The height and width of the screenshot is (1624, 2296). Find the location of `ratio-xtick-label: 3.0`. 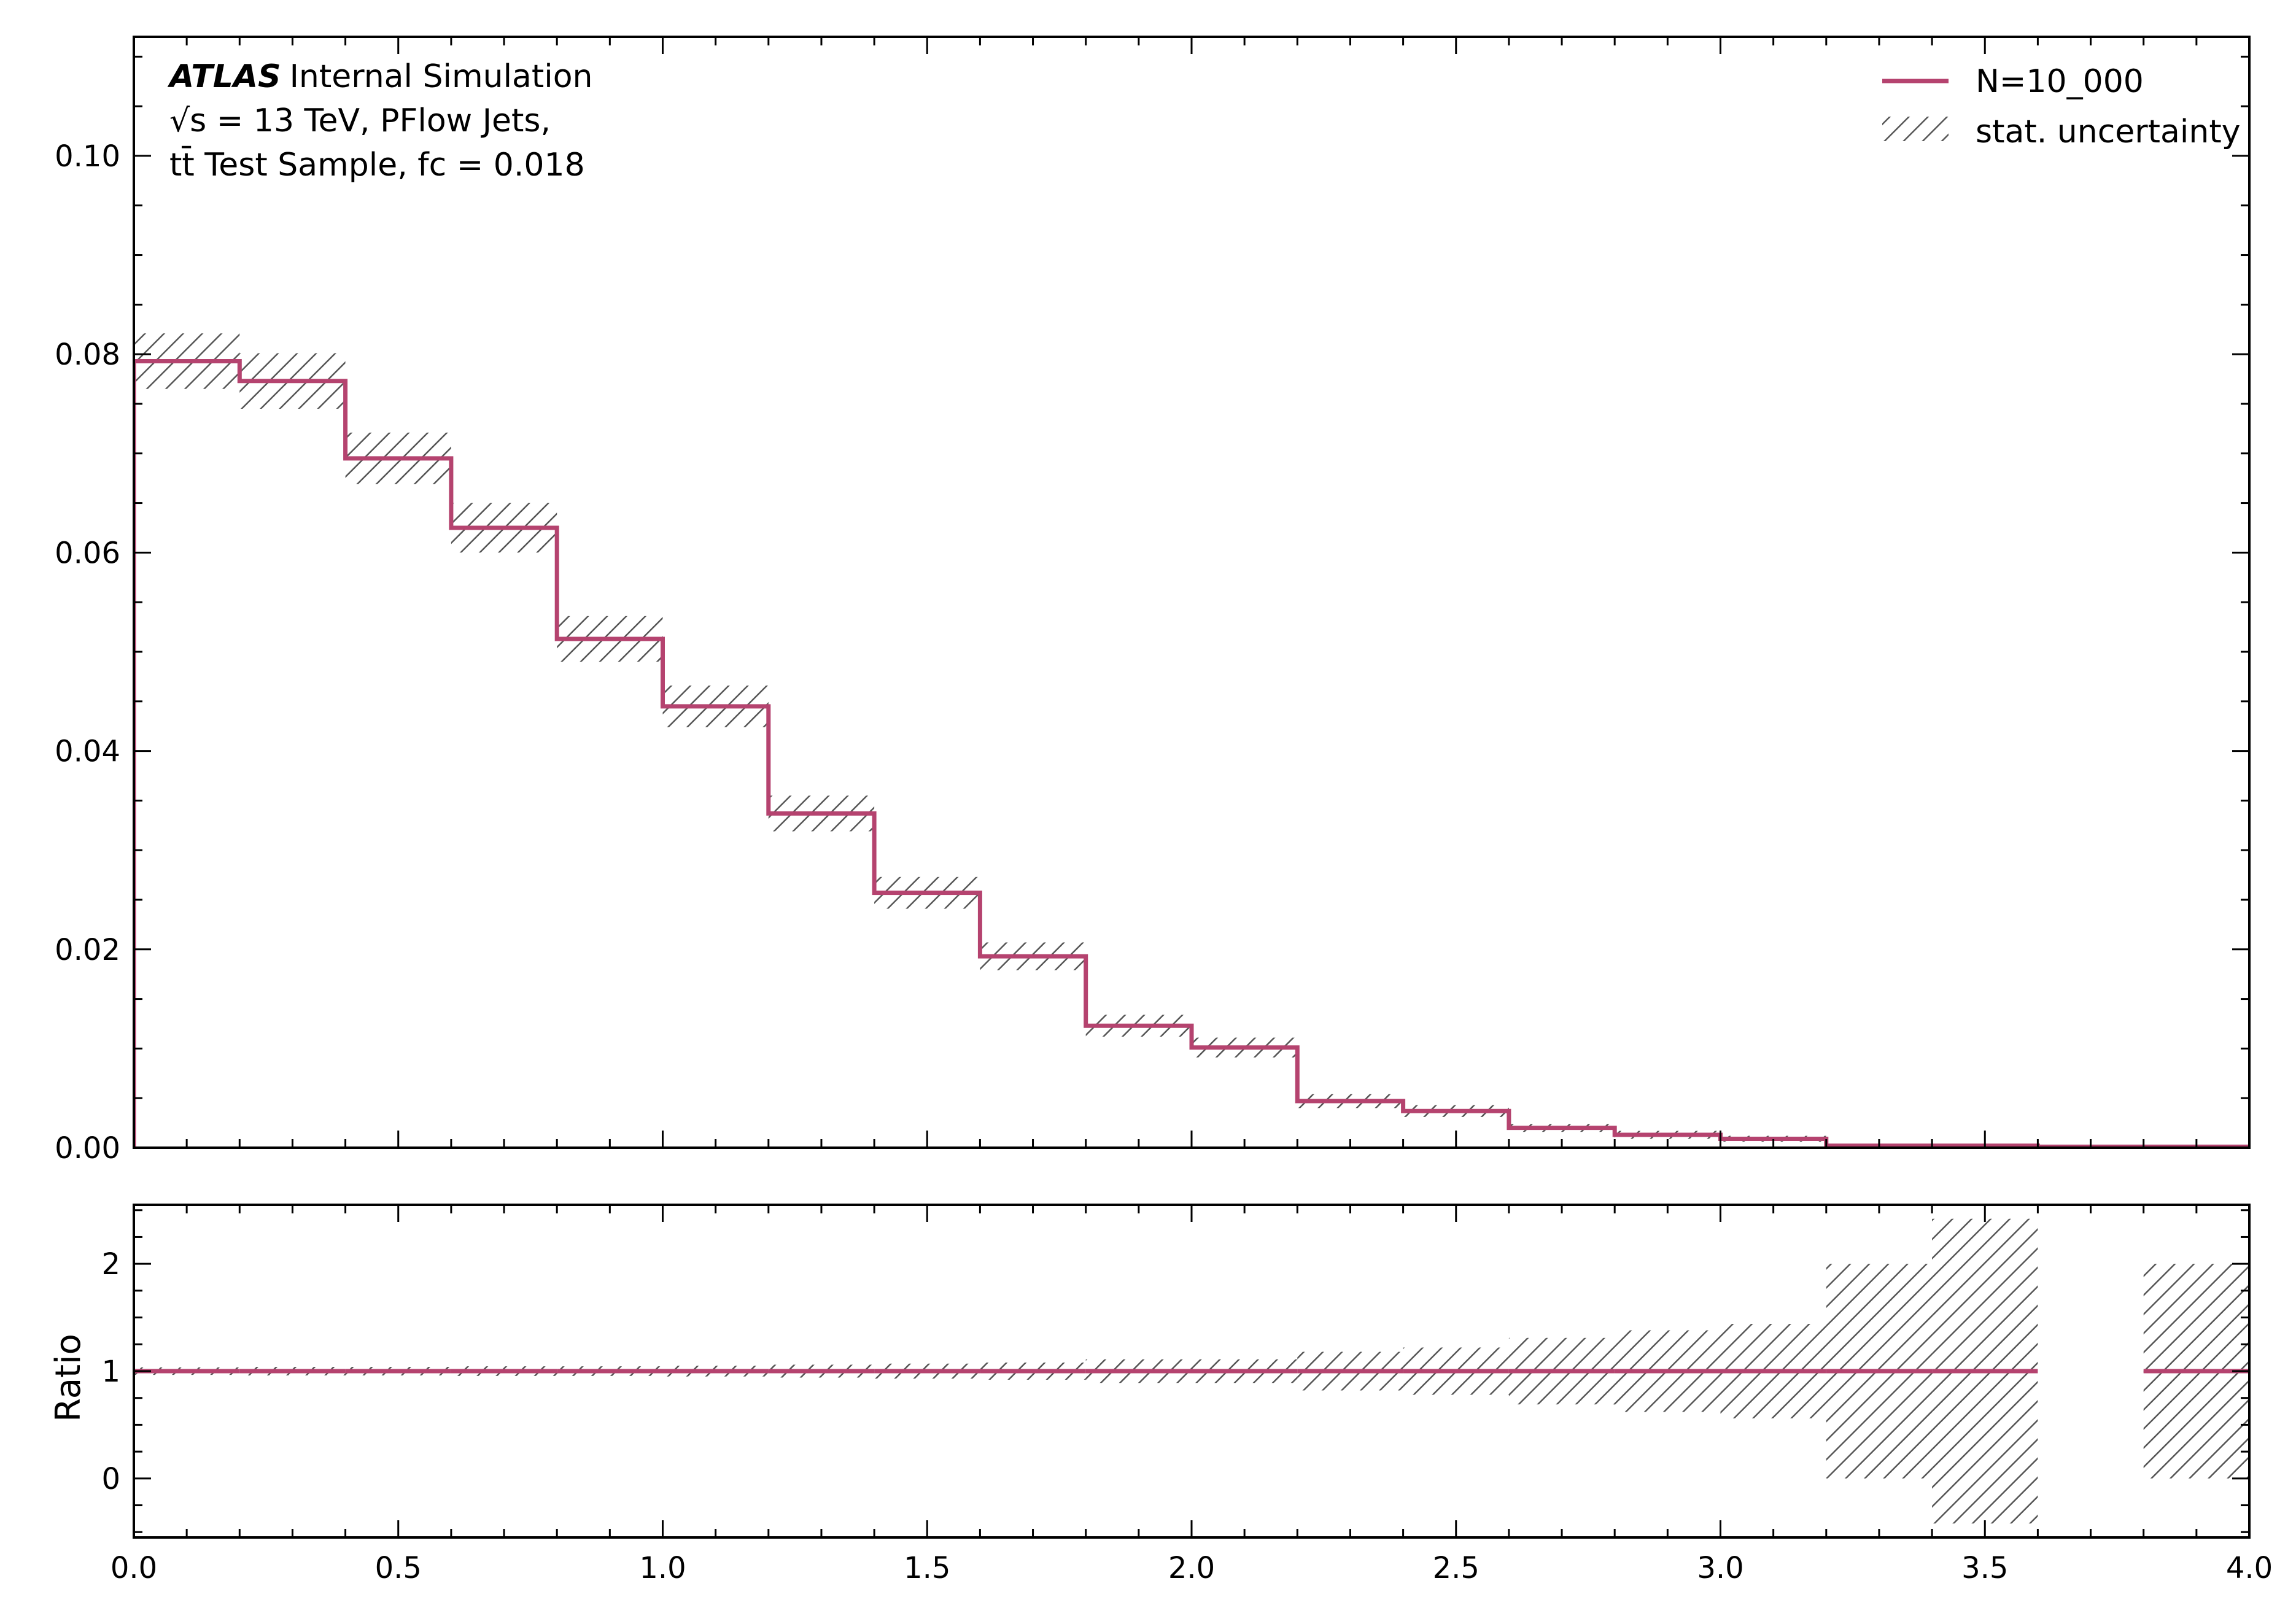

ratio-xtick-label: 3.0 is located at coordinates (1720, 1568).